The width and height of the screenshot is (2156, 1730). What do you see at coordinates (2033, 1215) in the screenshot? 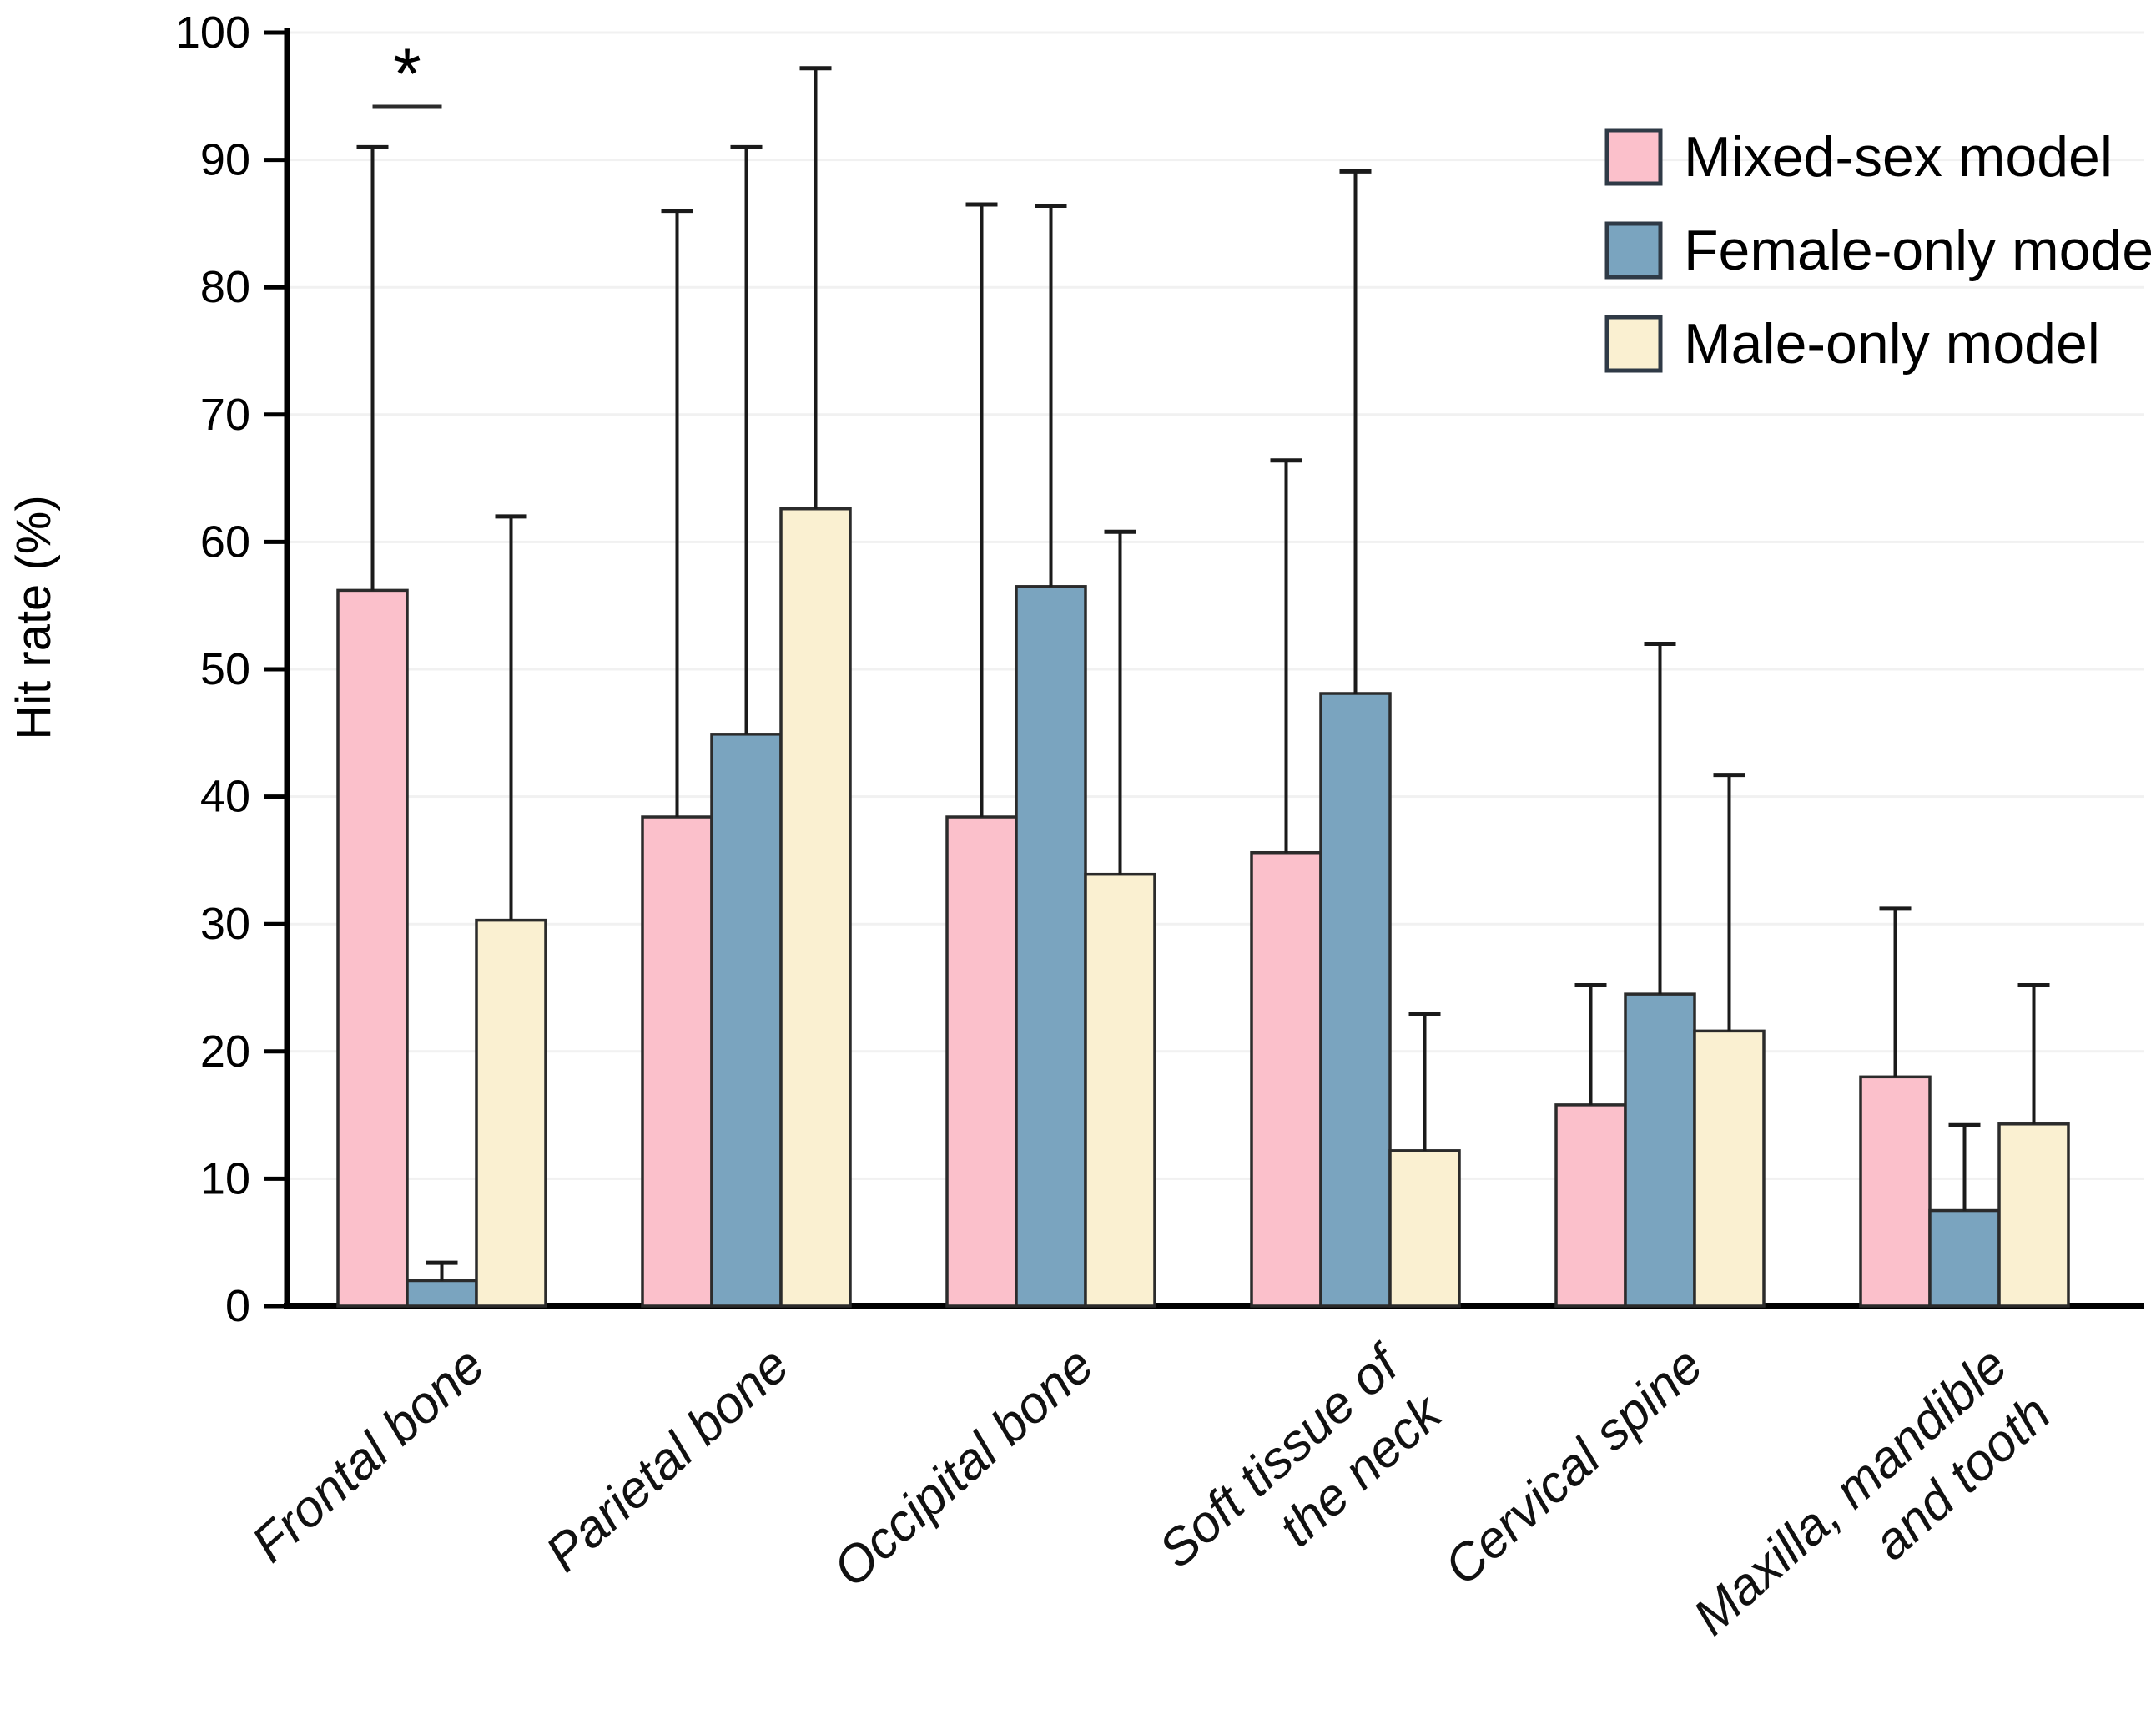
I see `bar-male-only-model-maxilla-mandible-and-tooth` at bounding box center [2033, 1215].